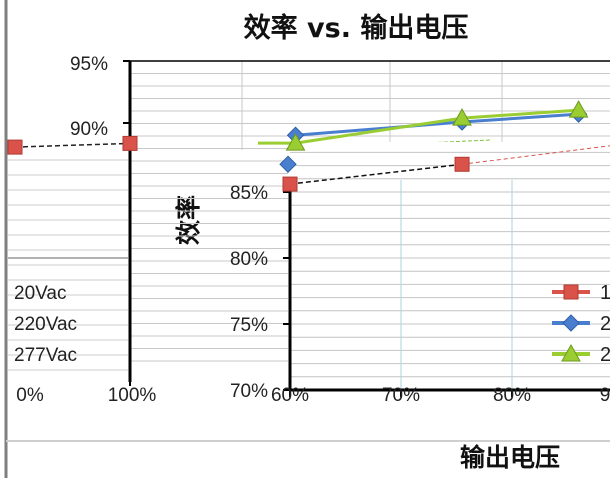 Image resolution: width=610 pixels, height=478 pixels. I want to click on chart-title: 效率 vs. 输出电压, so click(356, 28).